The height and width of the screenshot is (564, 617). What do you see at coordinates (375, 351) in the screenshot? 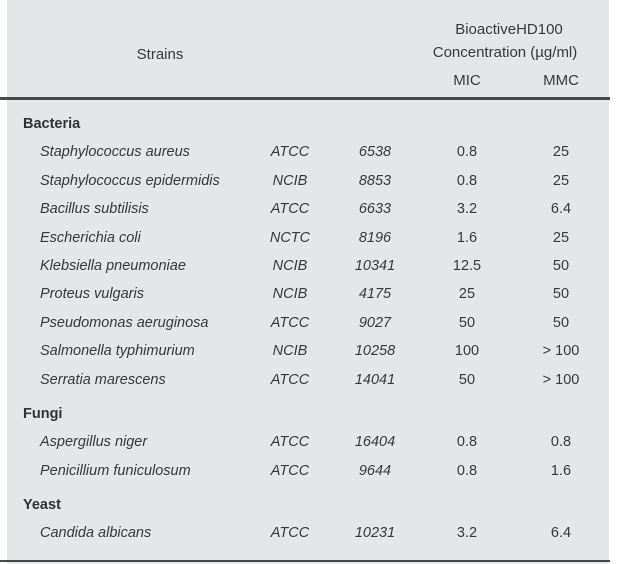
I see `collection-number: 10258` at bounding box center [375, 351].